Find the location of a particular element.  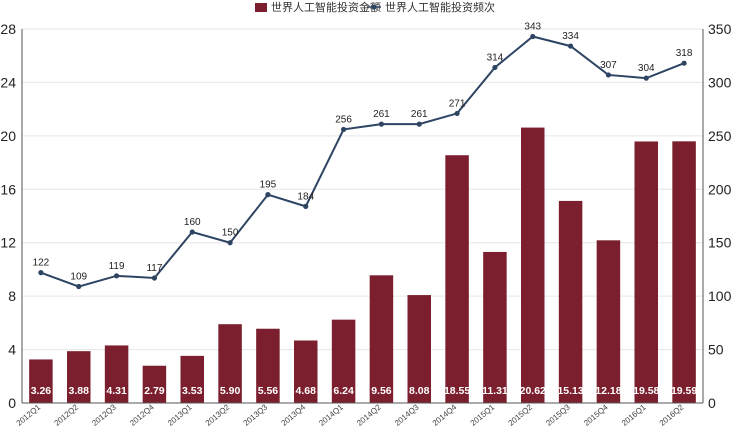

line-data-label: 318 is located at coordinates (684, 53).